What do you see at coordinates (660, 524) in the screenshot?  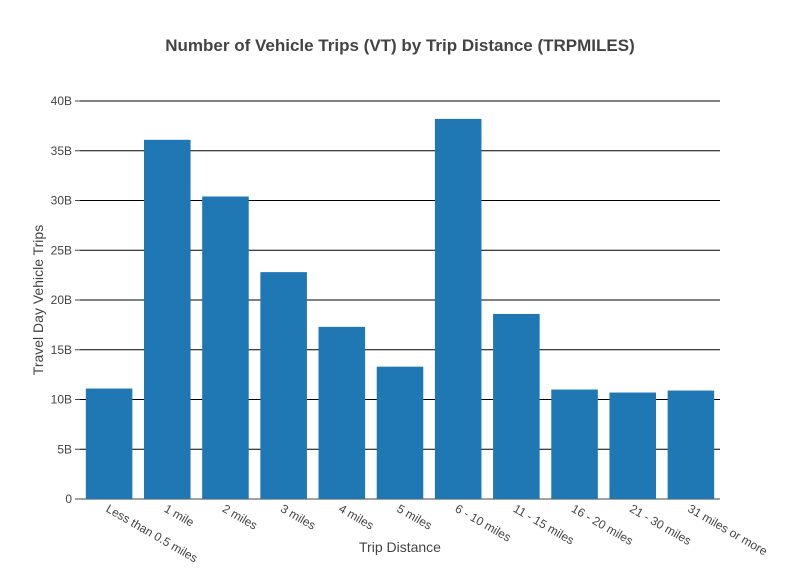 I see `x-tick-label: 21 - 30 miles` at bounding box center [660, 524].